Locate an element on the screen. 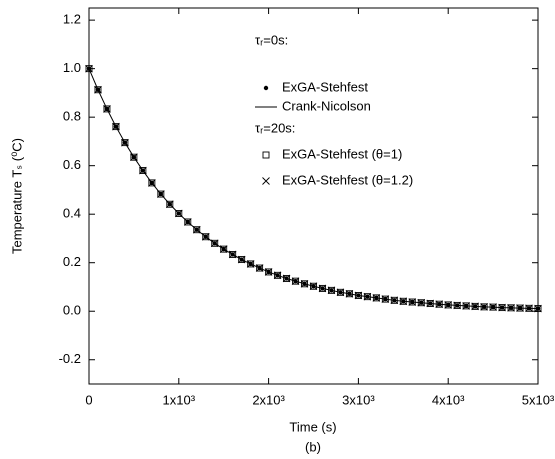 The width and height of the screenshot is (555, 459). legend-title: τᵣ=20s: is located at coordinates (275, 127).